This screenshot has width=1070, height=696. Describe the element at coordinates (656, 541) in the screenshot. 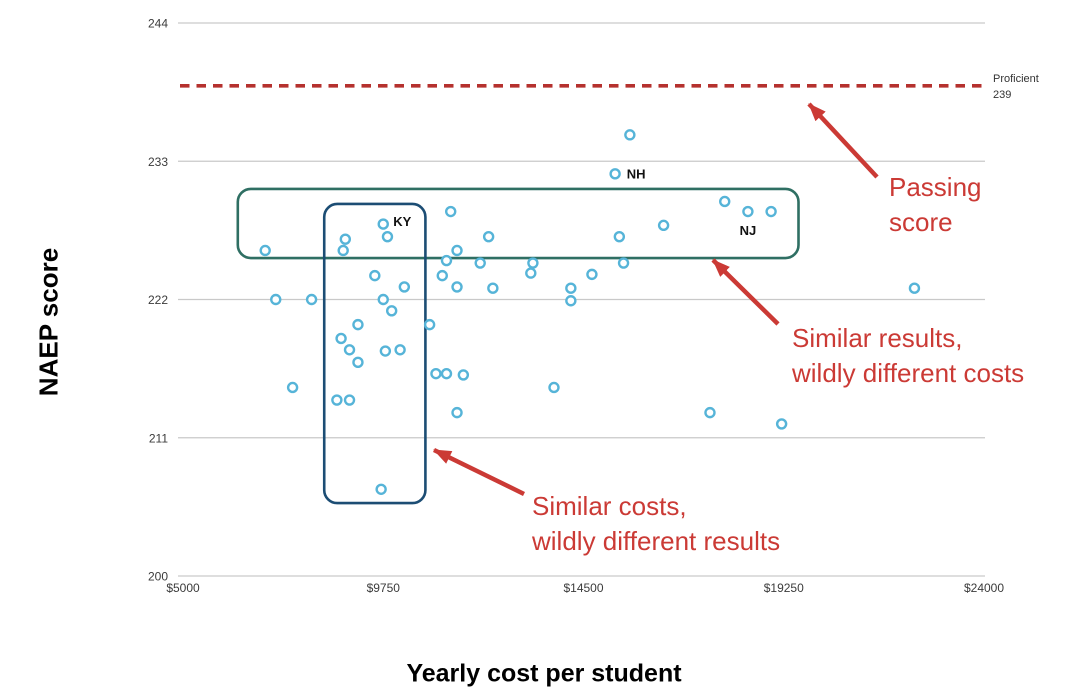

I see `annotation-line: wildly different results` at that location.